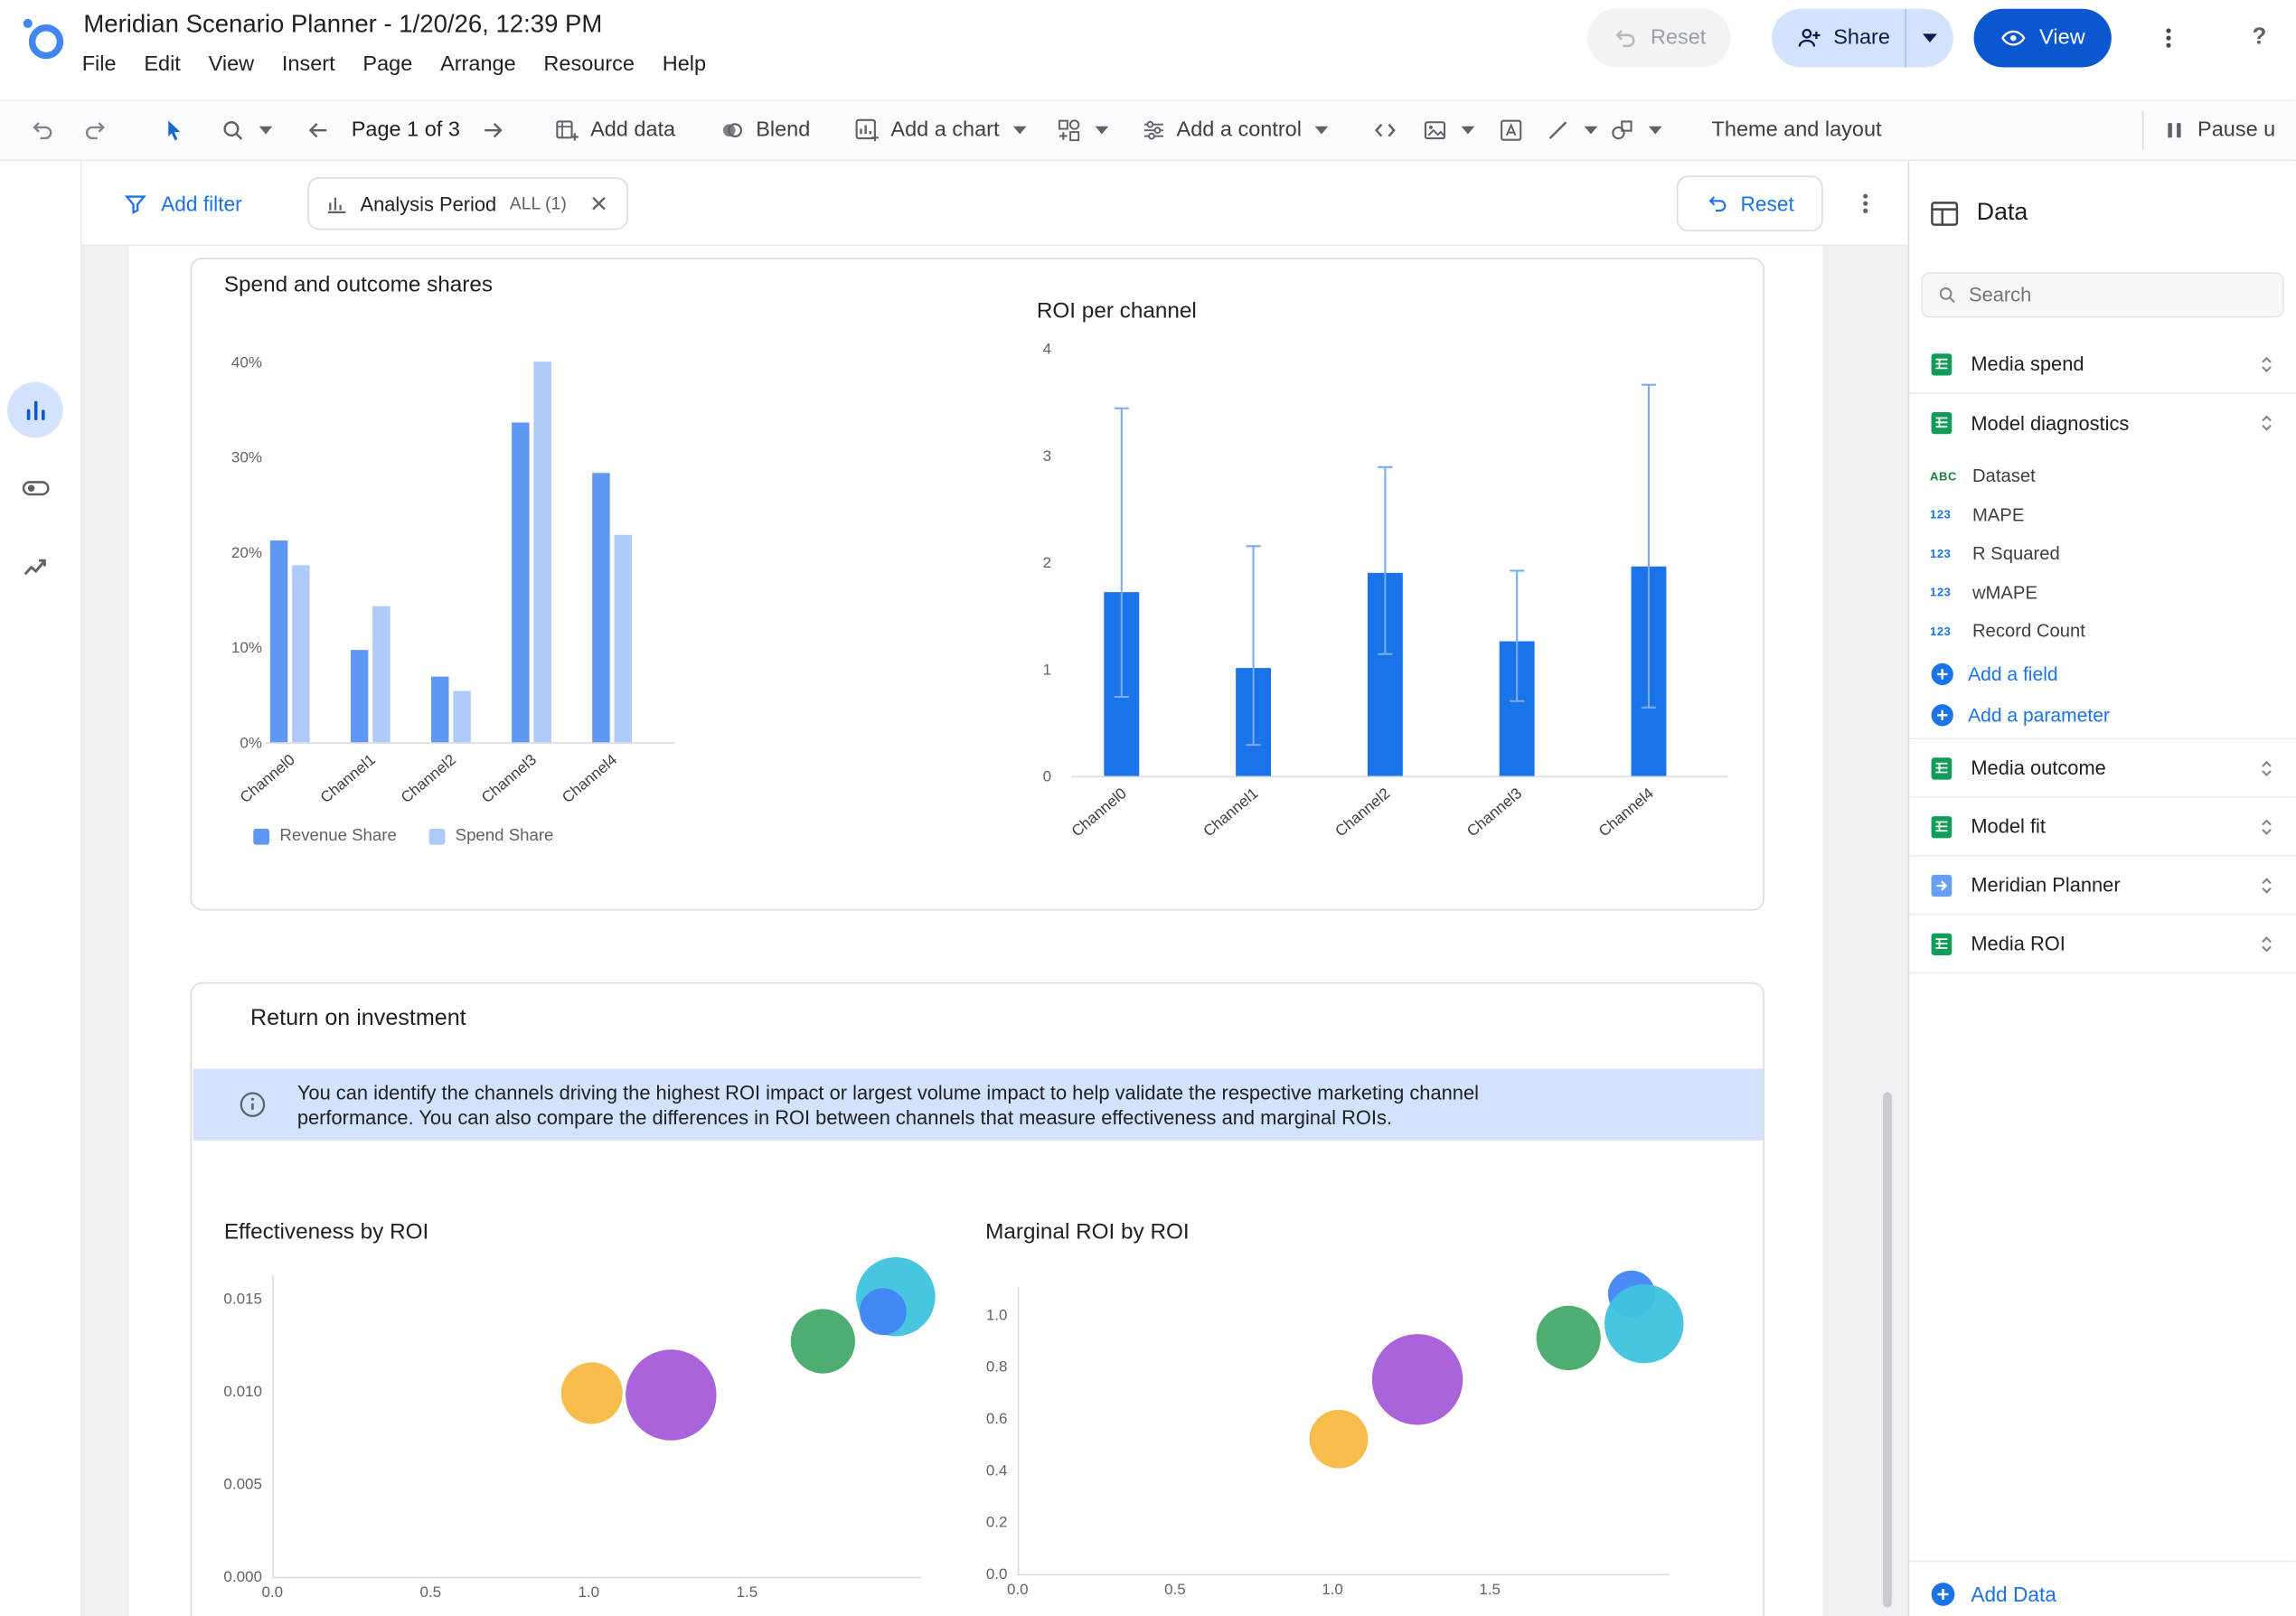 Image resolution: width=2296 pixels, height=1616 pixels. Describe the element at coordinates (994, 204) in the screenshot. I see `filter-bar: Add filter Analysis Period ALL (1) Reset` at that location.